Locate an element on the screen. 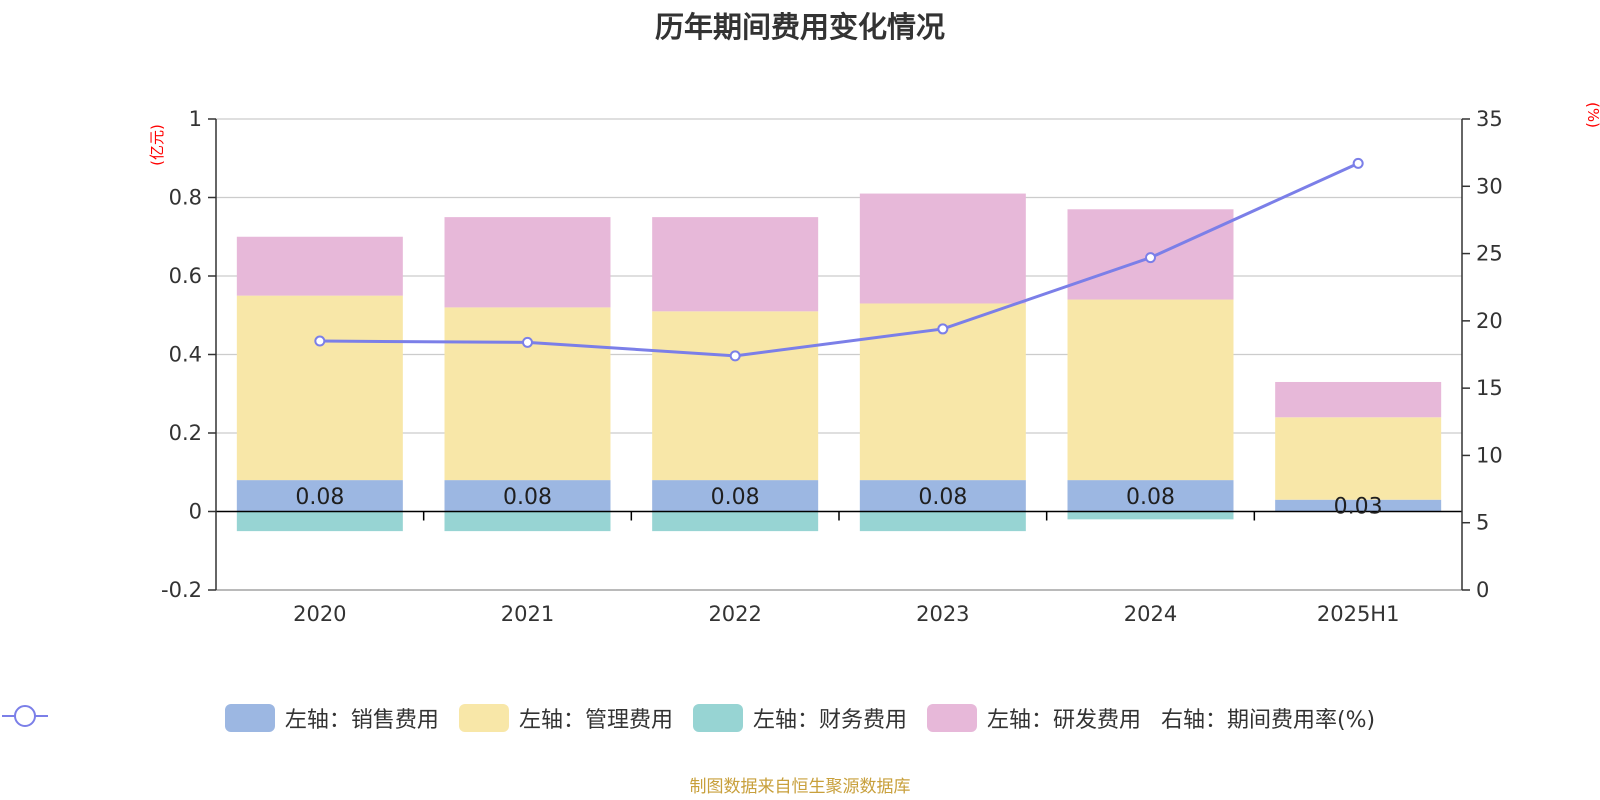 The height and width of the screenshot is (800, 1600). bar-研发费用-2023 is located at coordinates (942, 248).